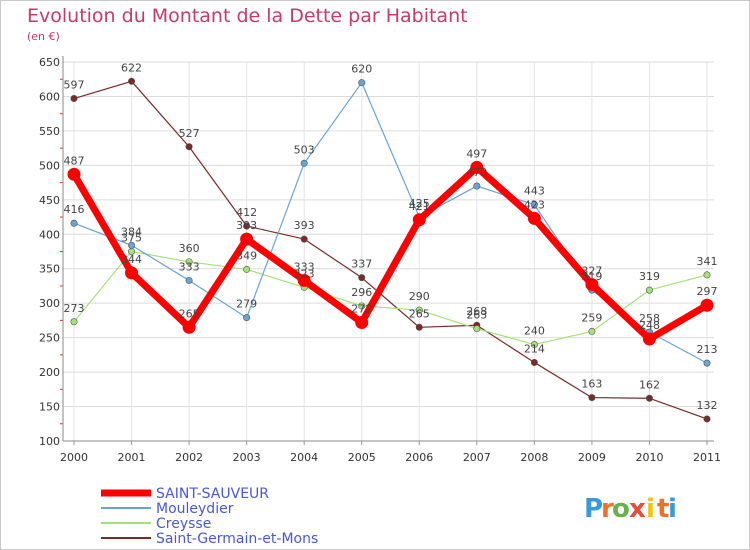 Image resolution: width=750 pixels, height=550 pixels. What do you see at coordinates (591, 271) in the screenshot?
I see `data-label-saint-sauveur: 327` at bounding box center [591, 271].